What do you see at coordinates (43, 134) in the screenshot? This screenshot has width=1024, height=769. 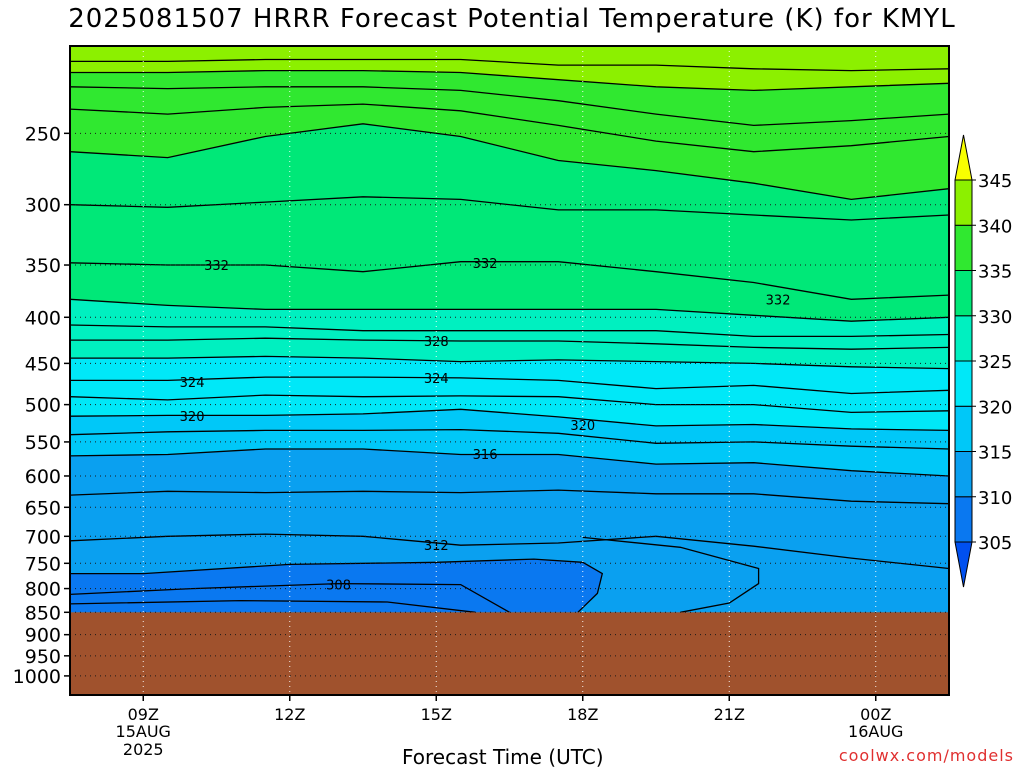 I see `y-tick-label: 250` at bounding box center [43, 134].